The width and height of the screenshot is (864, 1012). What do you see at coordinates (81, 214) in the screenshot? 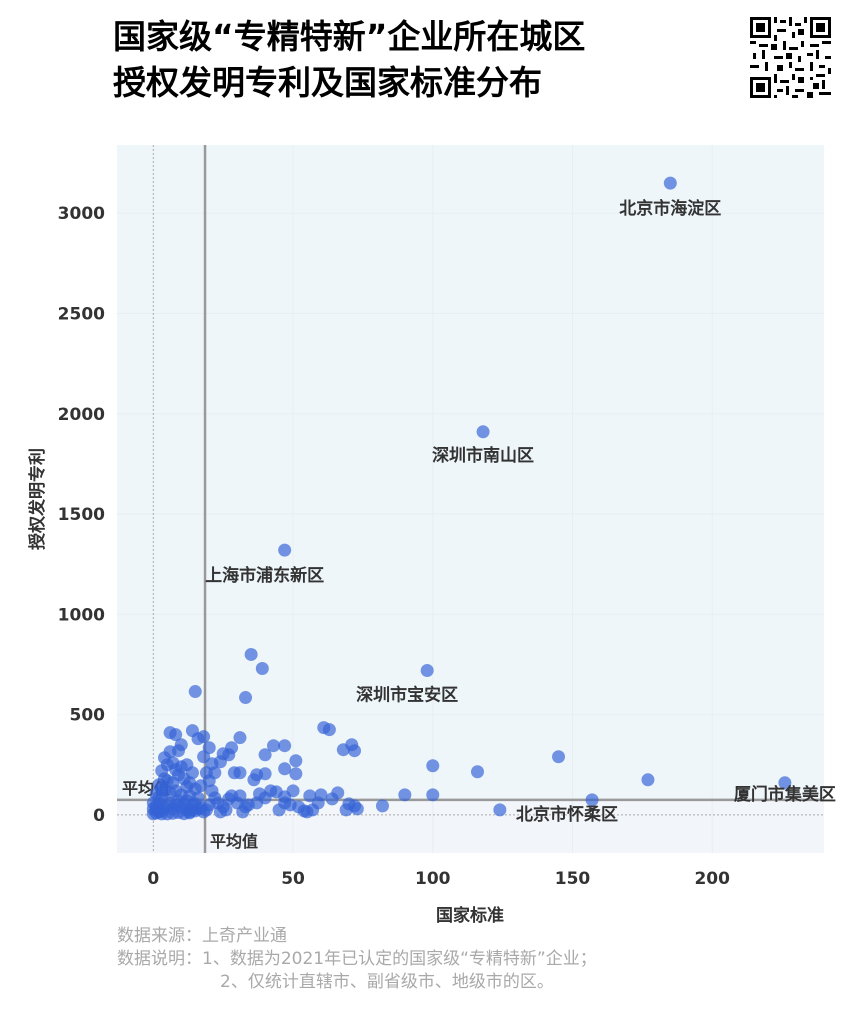
I see `y-tick-label: 3000` at bounding box center [81, 214].